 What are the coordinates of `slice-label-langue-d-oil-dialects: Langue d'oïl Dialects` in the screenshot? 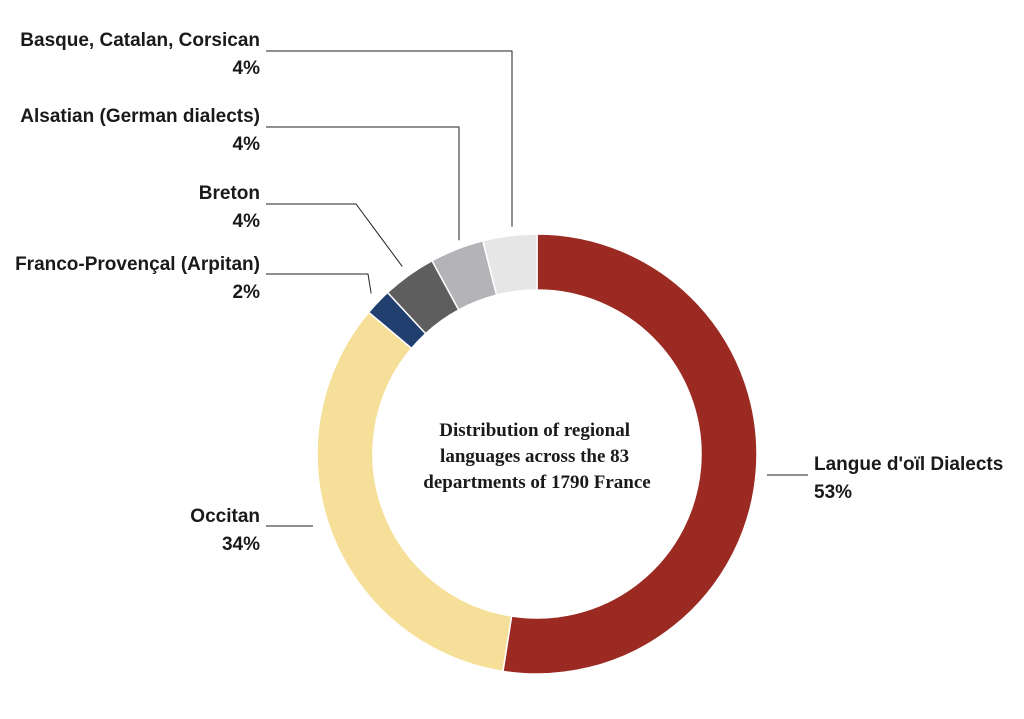 It's located at (908, 464).